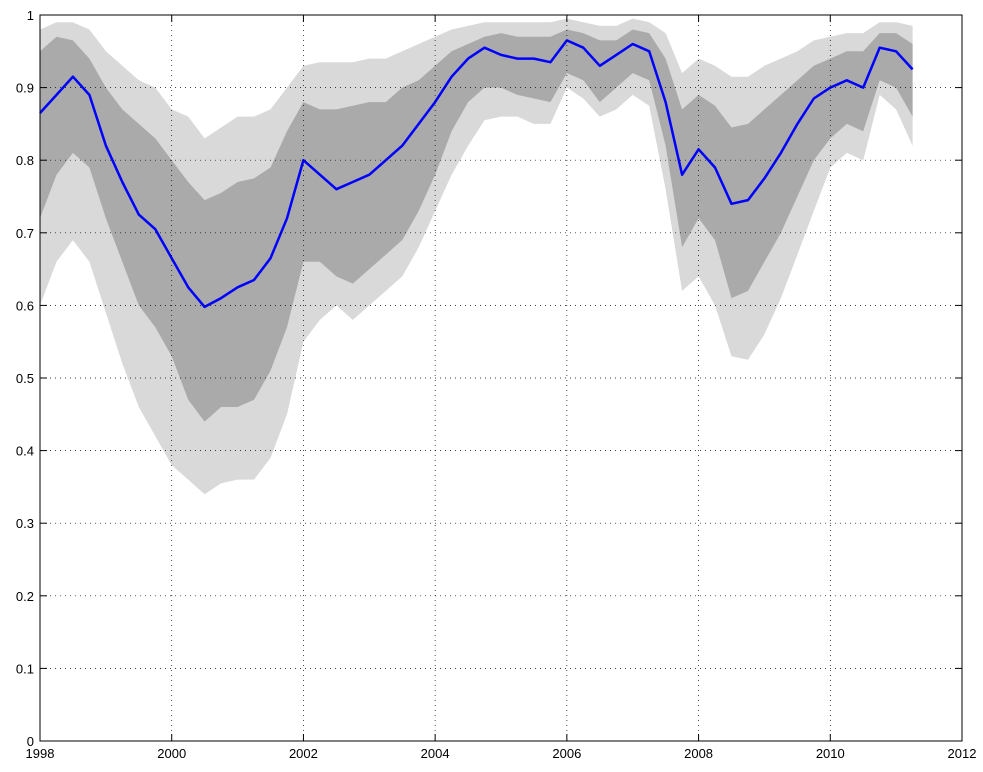  I want to click on y-tick-label: 0, so click(30, 741).